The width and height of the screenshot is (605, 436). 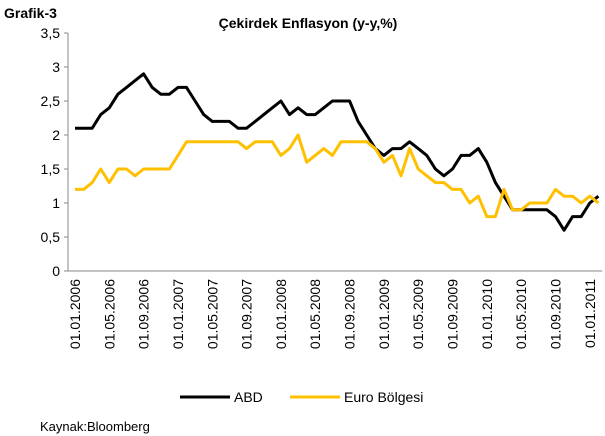 I want to click on figure-label: Grafik-3, so click(x=30, y=13).